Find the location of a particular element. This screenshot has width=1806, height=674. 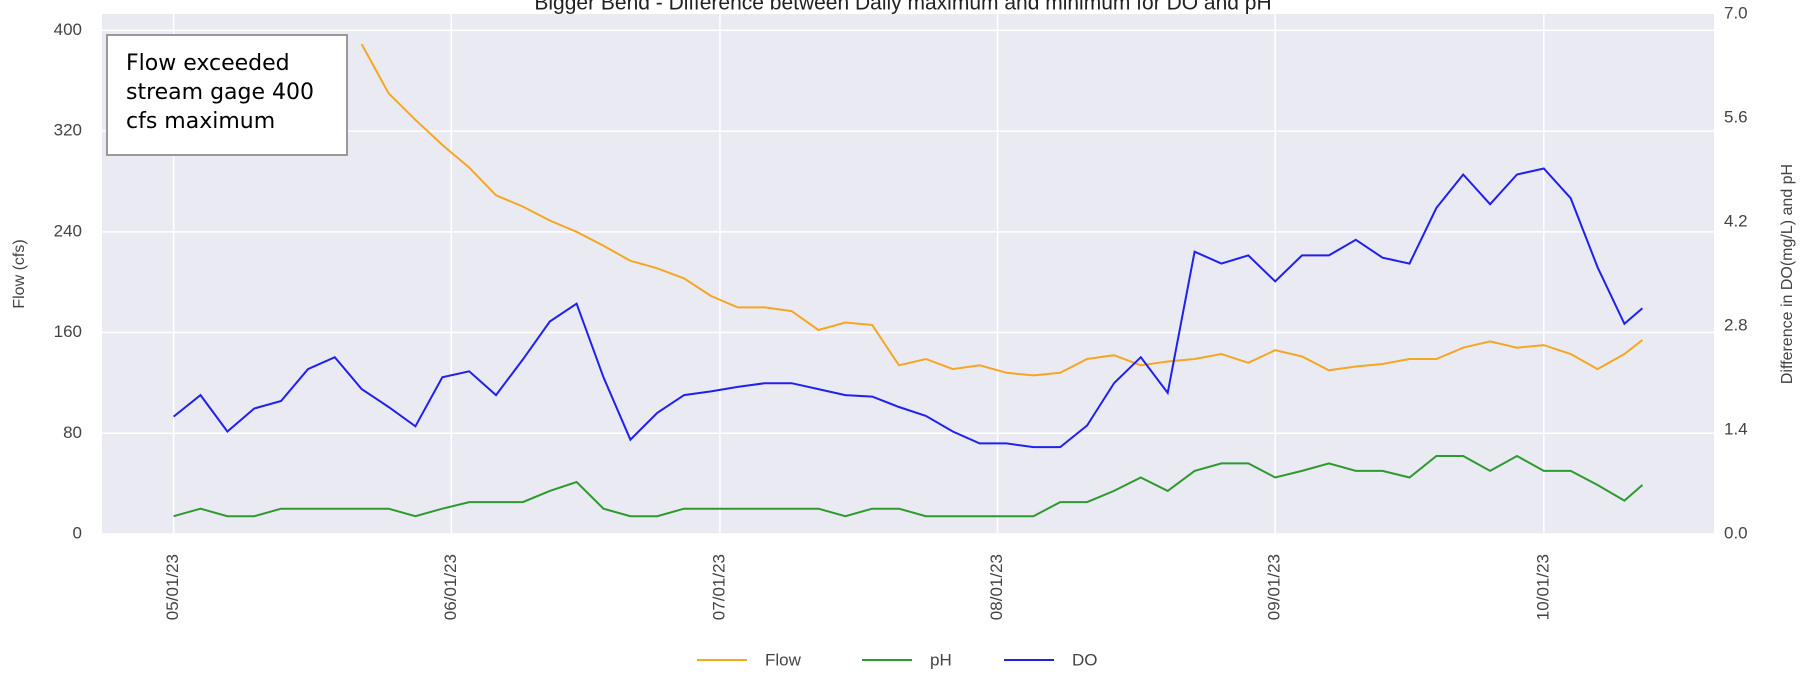

x-tick-label: 09/01/23 is located at coordinates (1274, 587).